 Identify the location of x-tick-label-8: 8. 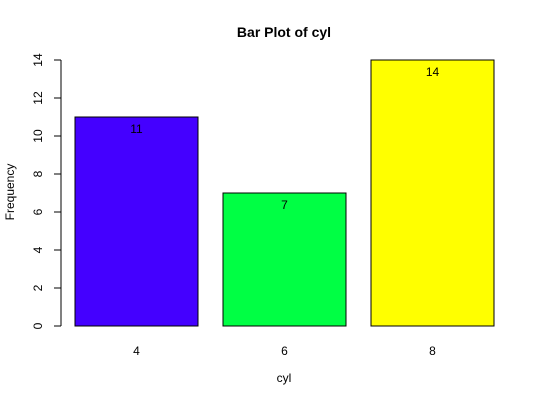
(432, 351).